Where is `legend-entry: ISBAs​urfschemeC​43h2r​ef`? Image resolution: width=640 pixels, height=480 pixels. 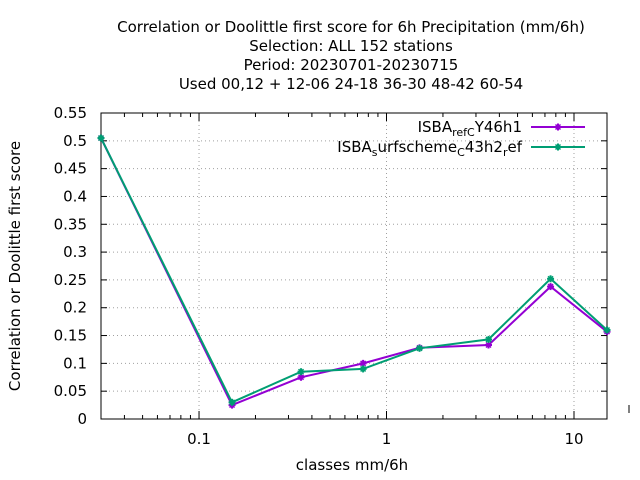 legend-entry: ISBAs​urfschemeC​43h2r​ef is located at coordinates (461, 148).